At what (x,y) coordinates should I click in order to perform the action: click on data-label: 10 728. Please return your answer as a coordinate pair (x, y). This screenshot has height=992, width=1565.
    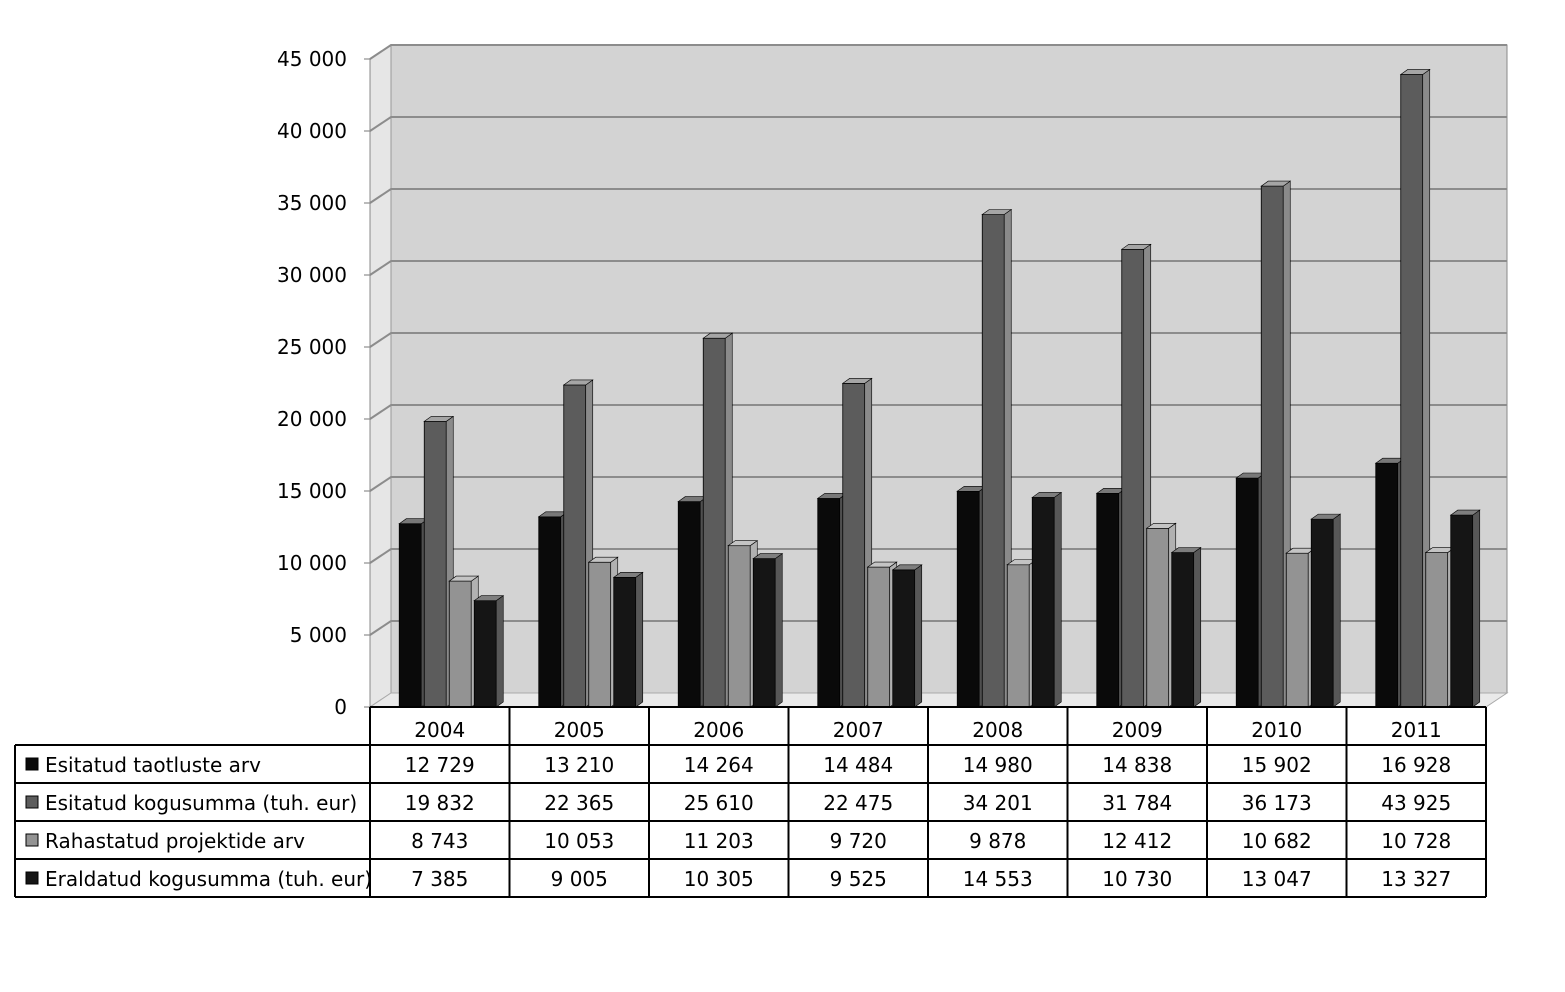
    Looking at the image, I should click on (1416, 841).